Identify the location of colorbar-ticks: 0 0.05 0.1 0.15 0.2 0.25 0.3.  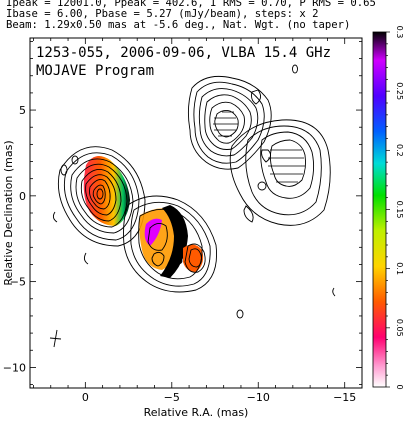
(395, 208).